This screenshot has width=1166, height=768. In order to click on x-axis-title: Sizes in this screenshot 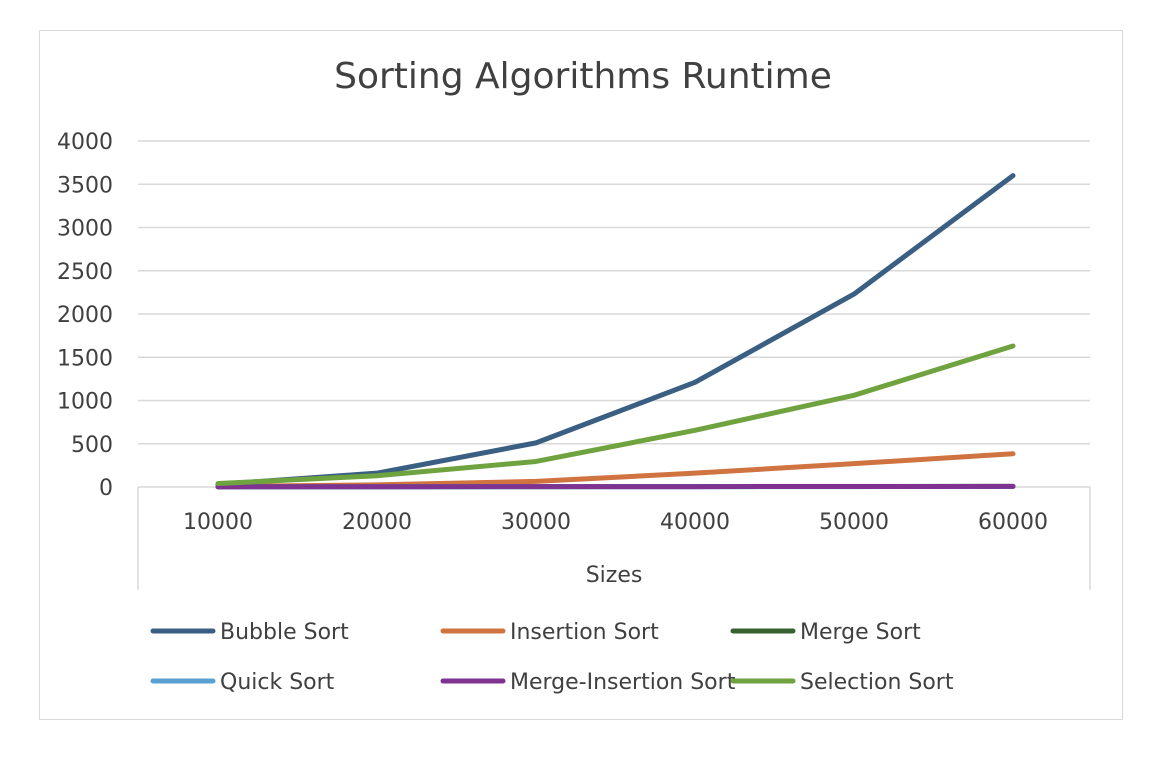, I will do `click(614, 575)`.